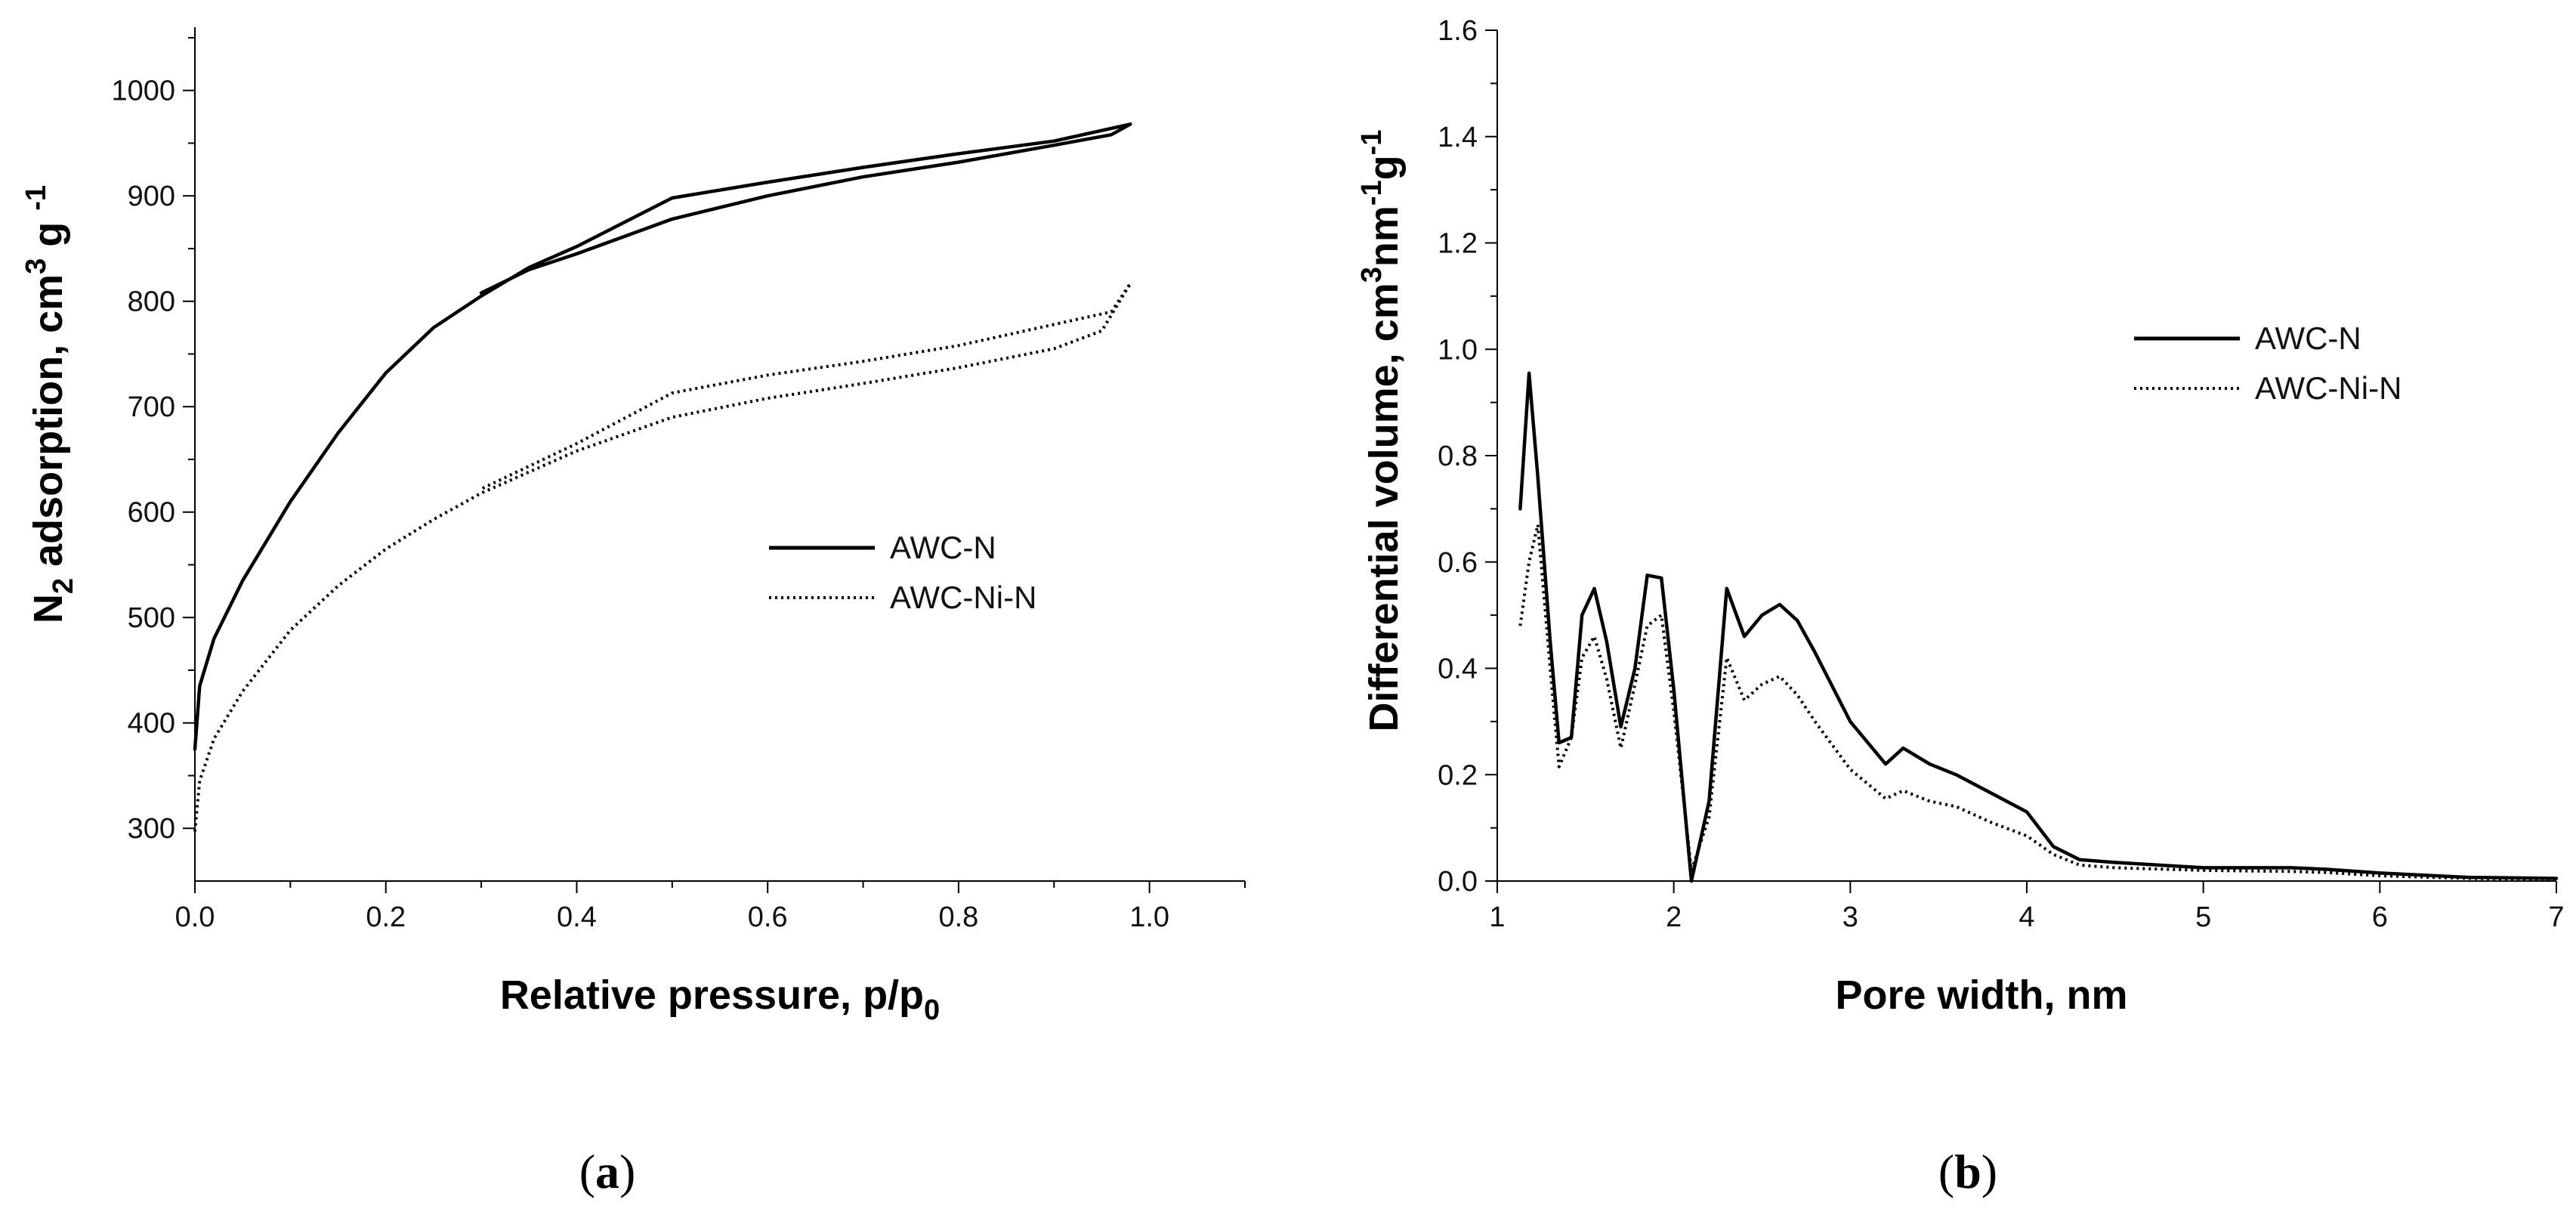  I want to click on chart-a-y-label-sub: 2, so click(63, 586).